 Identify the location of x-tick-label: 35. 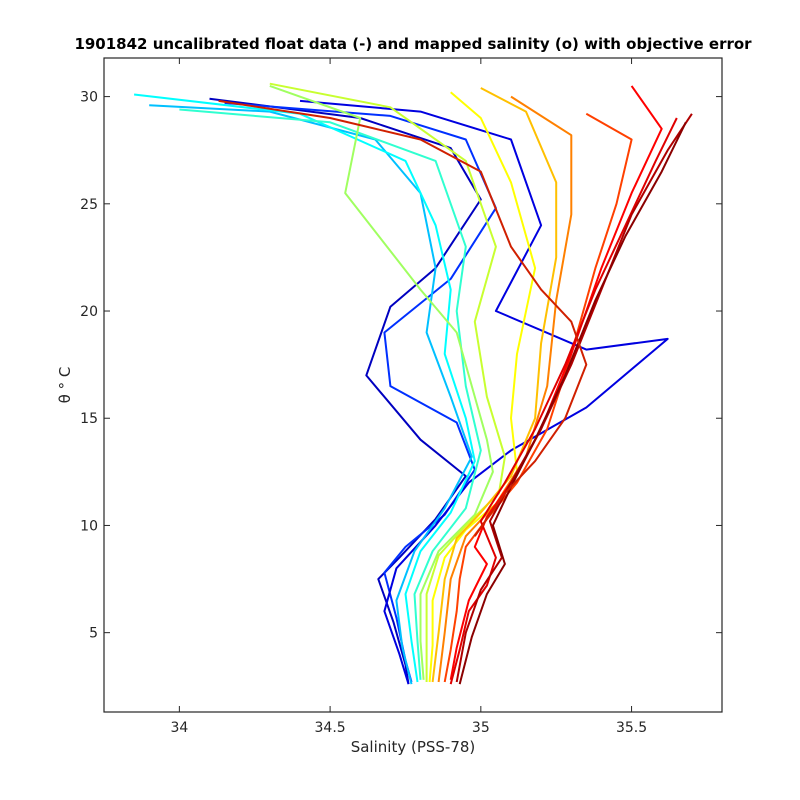
(481, 728).